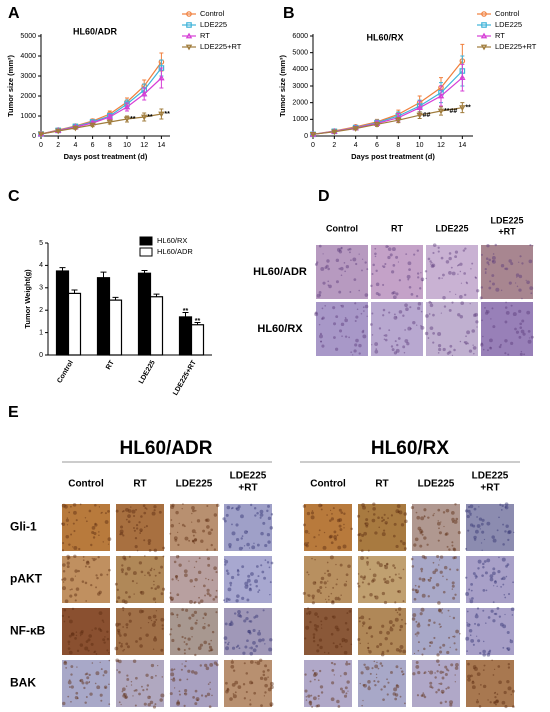 Image resolution: width=550 pixels, height=712 pixels. Describe the element at coordinates (27, 299) in the screenshot. I see `y-axis-label: Tumor Weight(g)` at that location.